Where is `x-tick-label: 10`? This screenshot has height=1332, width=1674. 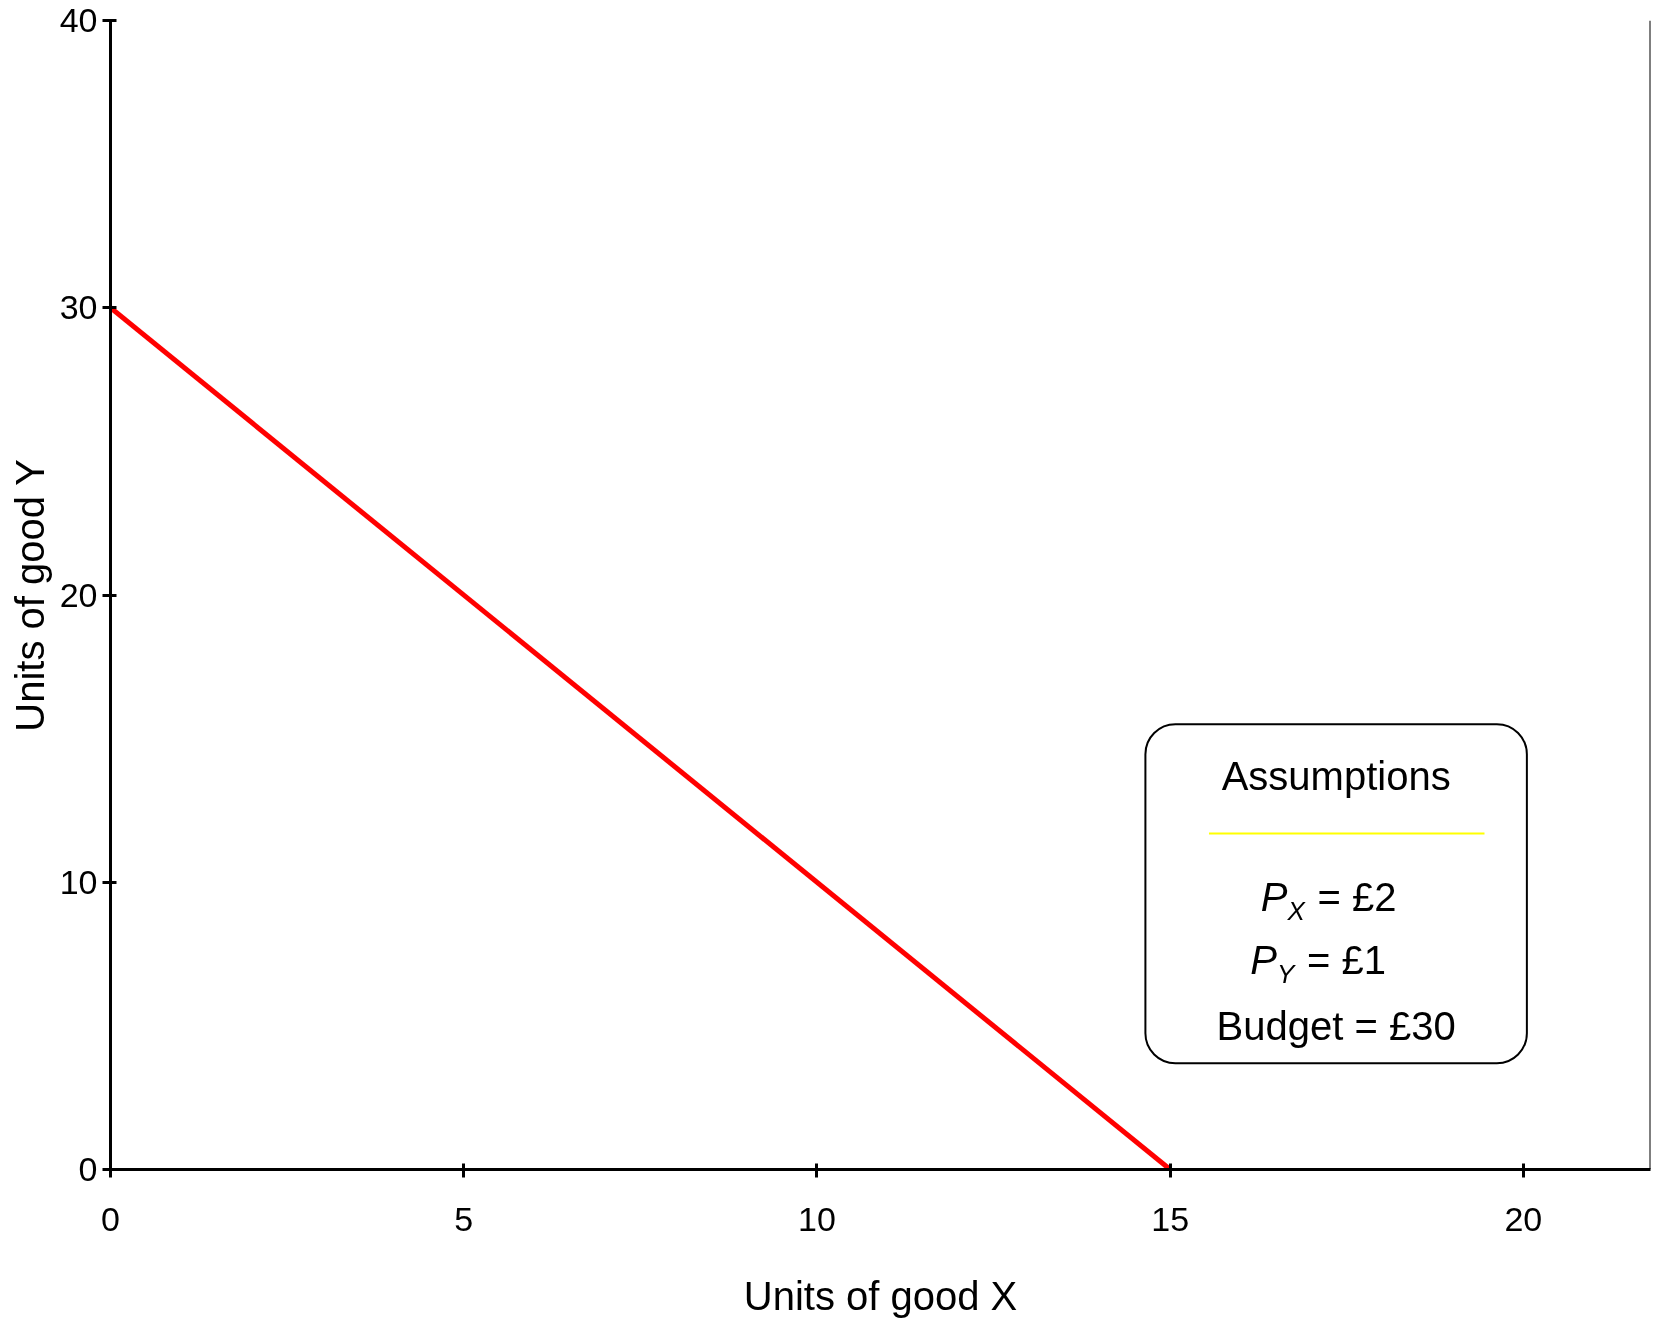 x-tick-label: 10 is located at coordinates (817, 1218).